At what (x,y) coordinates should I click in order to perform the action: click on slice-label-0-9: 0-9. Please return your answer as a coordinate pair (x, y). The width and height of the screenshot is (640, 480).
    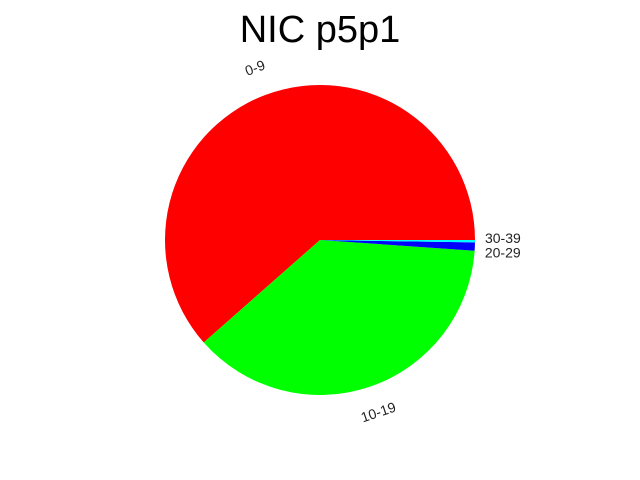
    Looking at the image, I should click on (255, 68).